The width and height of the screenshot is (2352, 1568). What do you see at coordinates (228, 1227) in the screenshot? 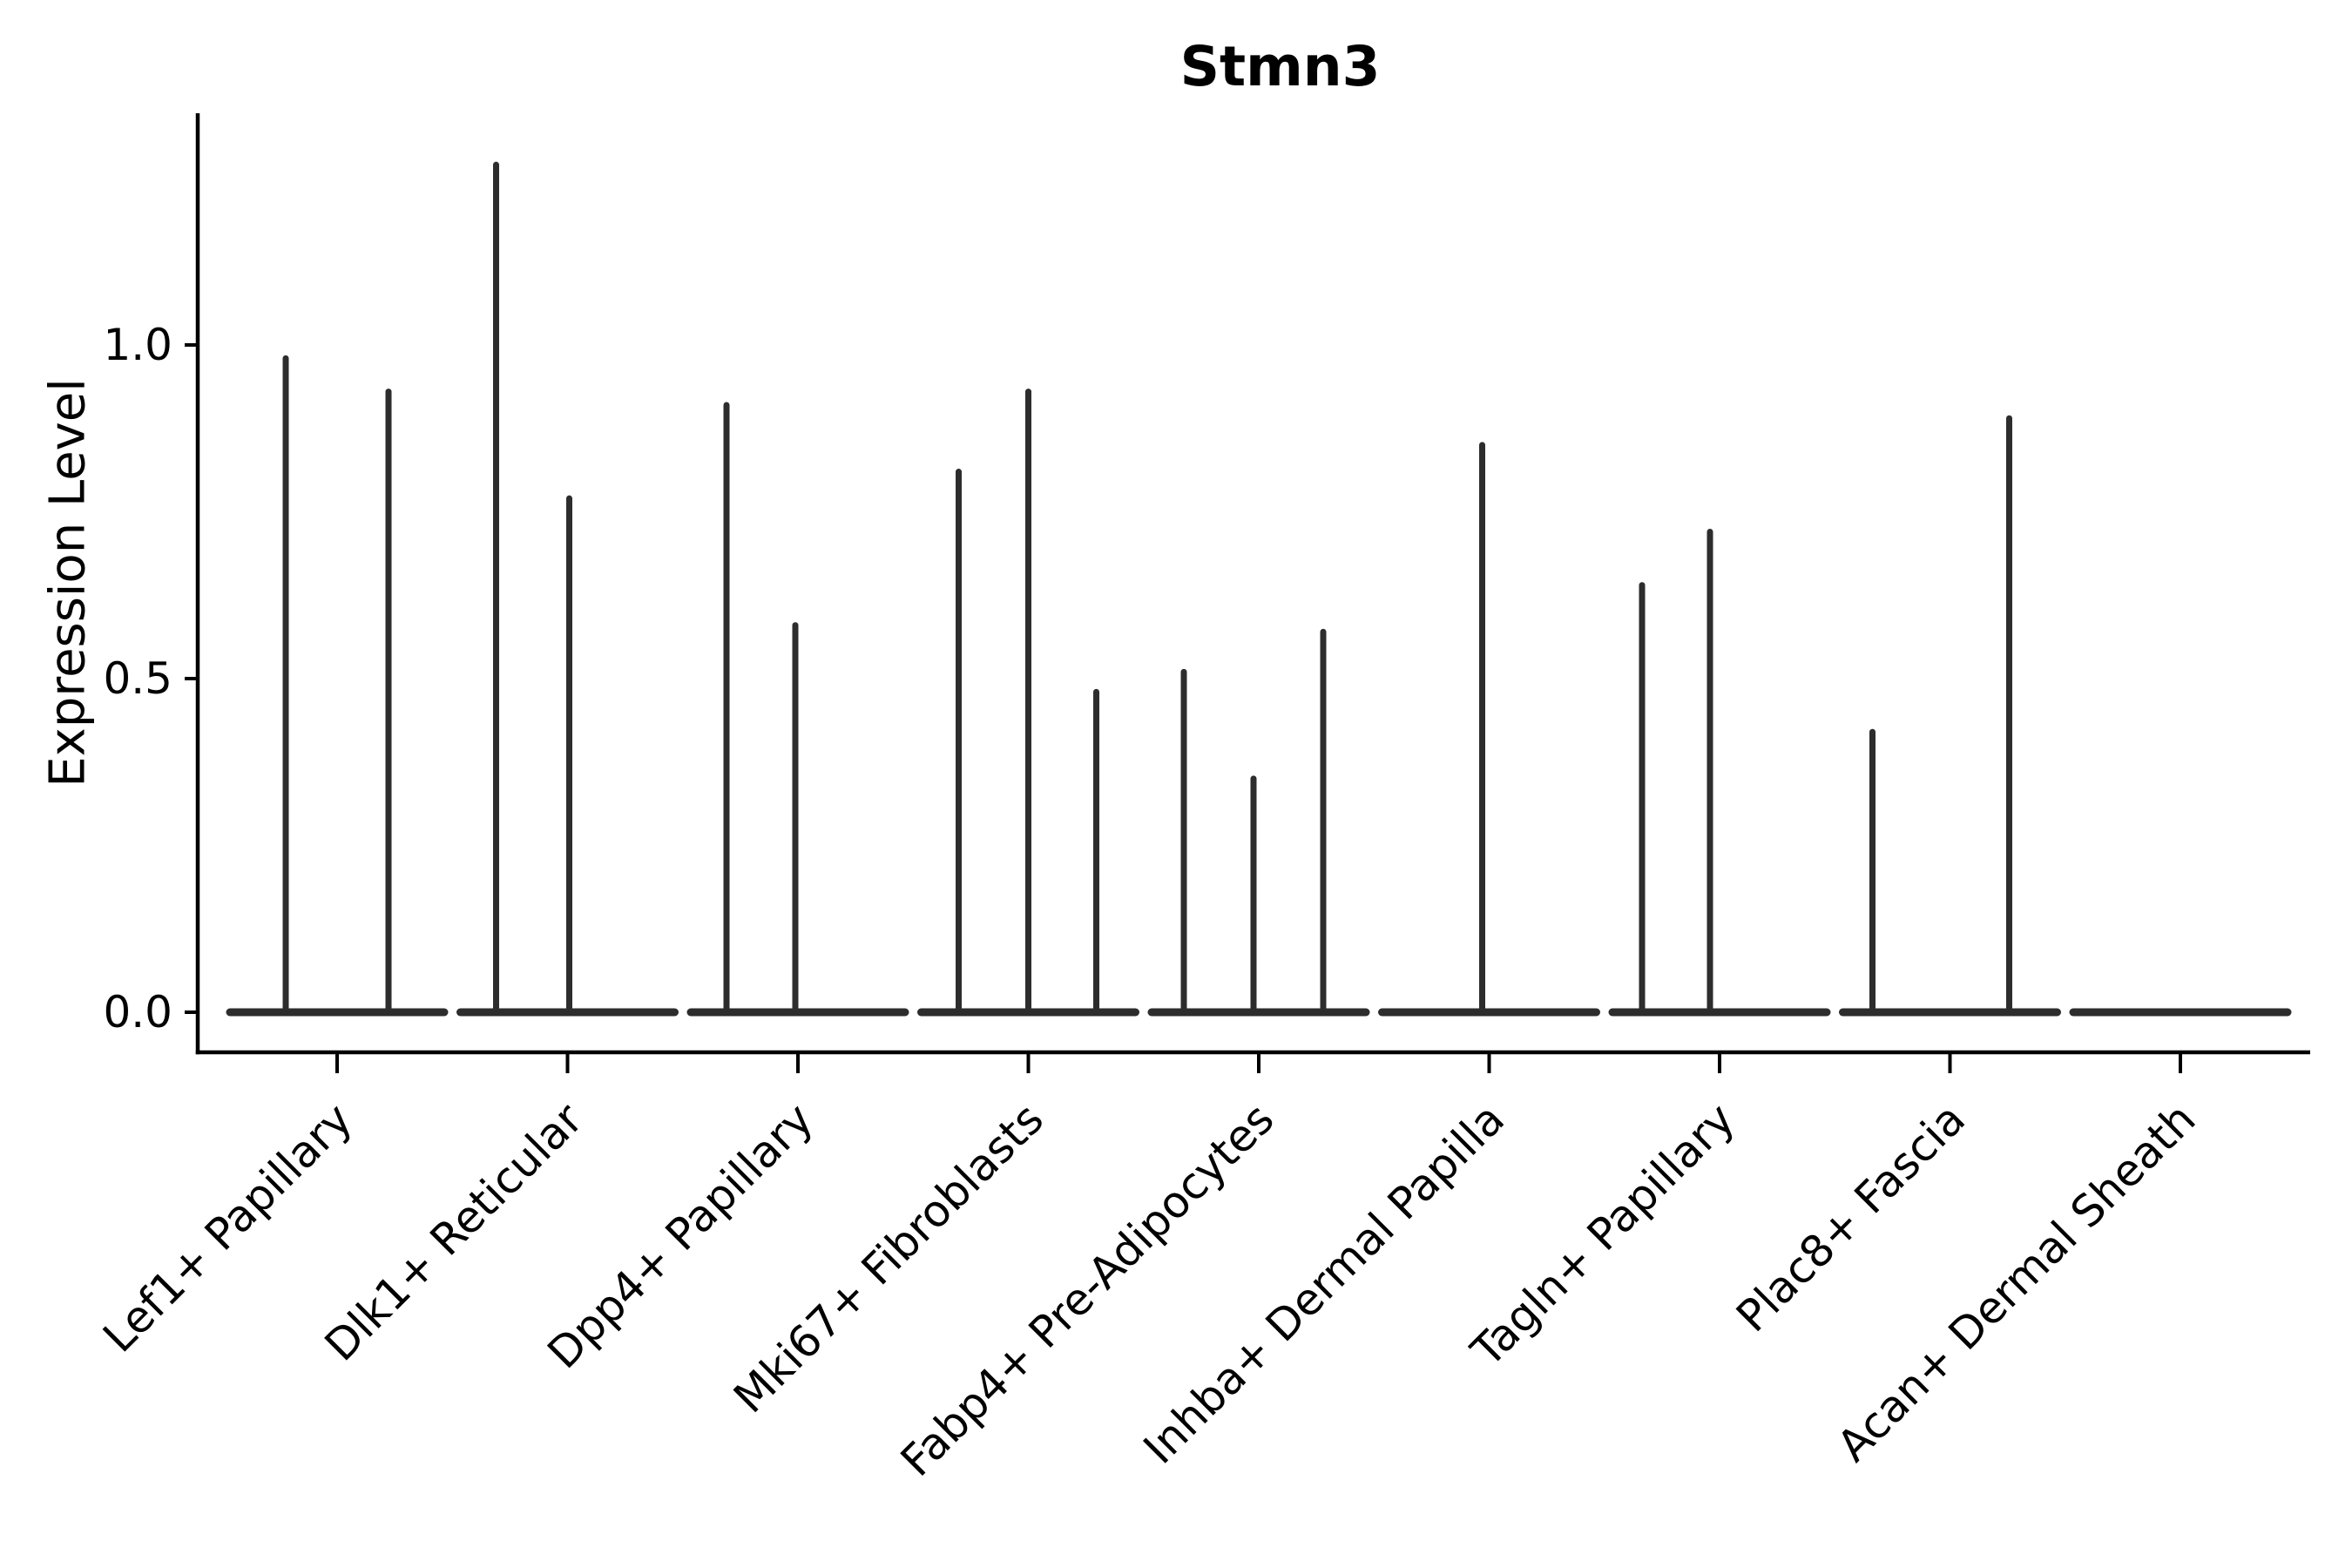
I see `x-tick-label: Lef1+ Papillary` at bounding box center [228, 1227].